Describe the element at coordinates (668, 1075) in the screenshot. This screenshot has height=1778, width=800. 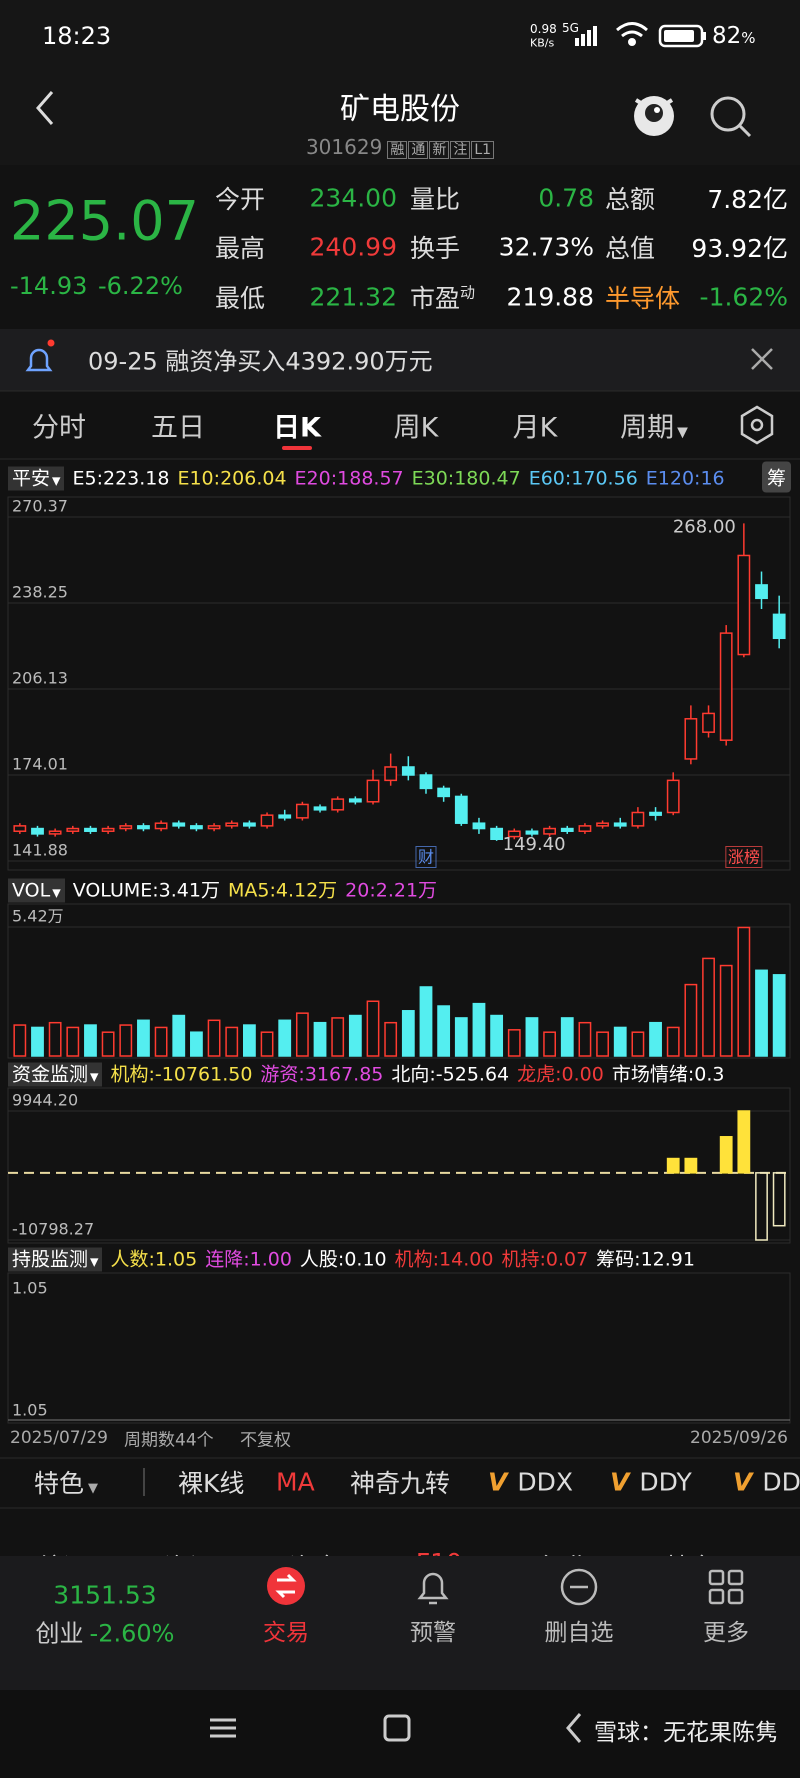
I see `indicator-item: 市场情绪:0.3` at that location.